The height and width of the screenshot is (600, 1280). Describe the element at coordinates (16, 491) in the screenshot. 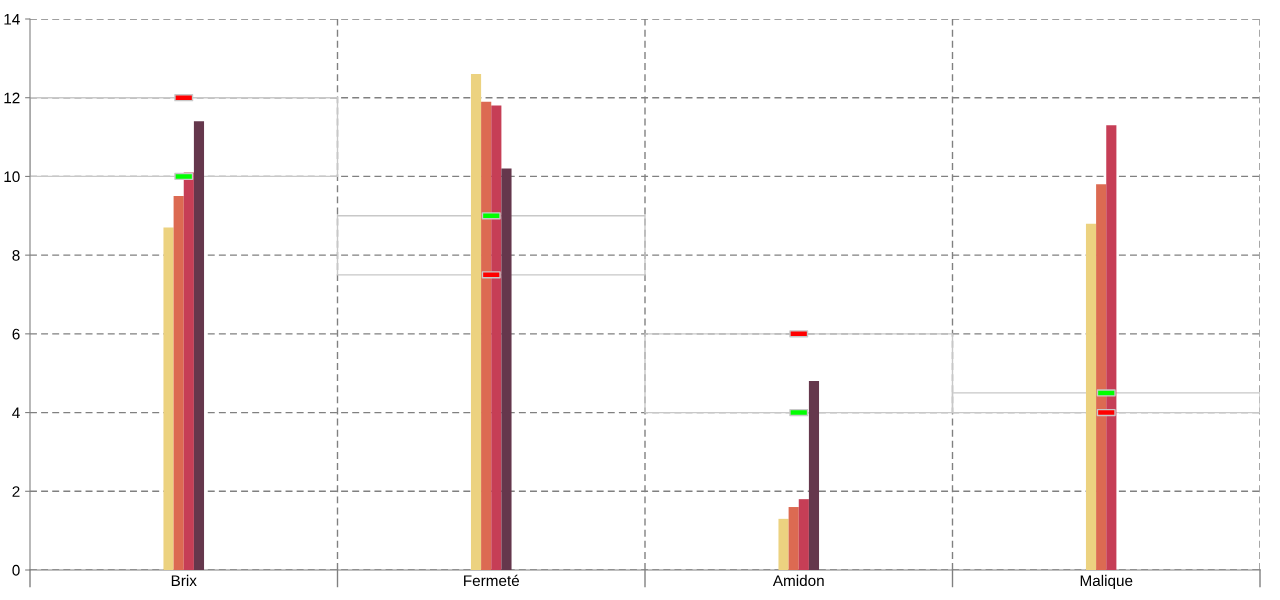

I see `y-tick-label: 2` at that location.